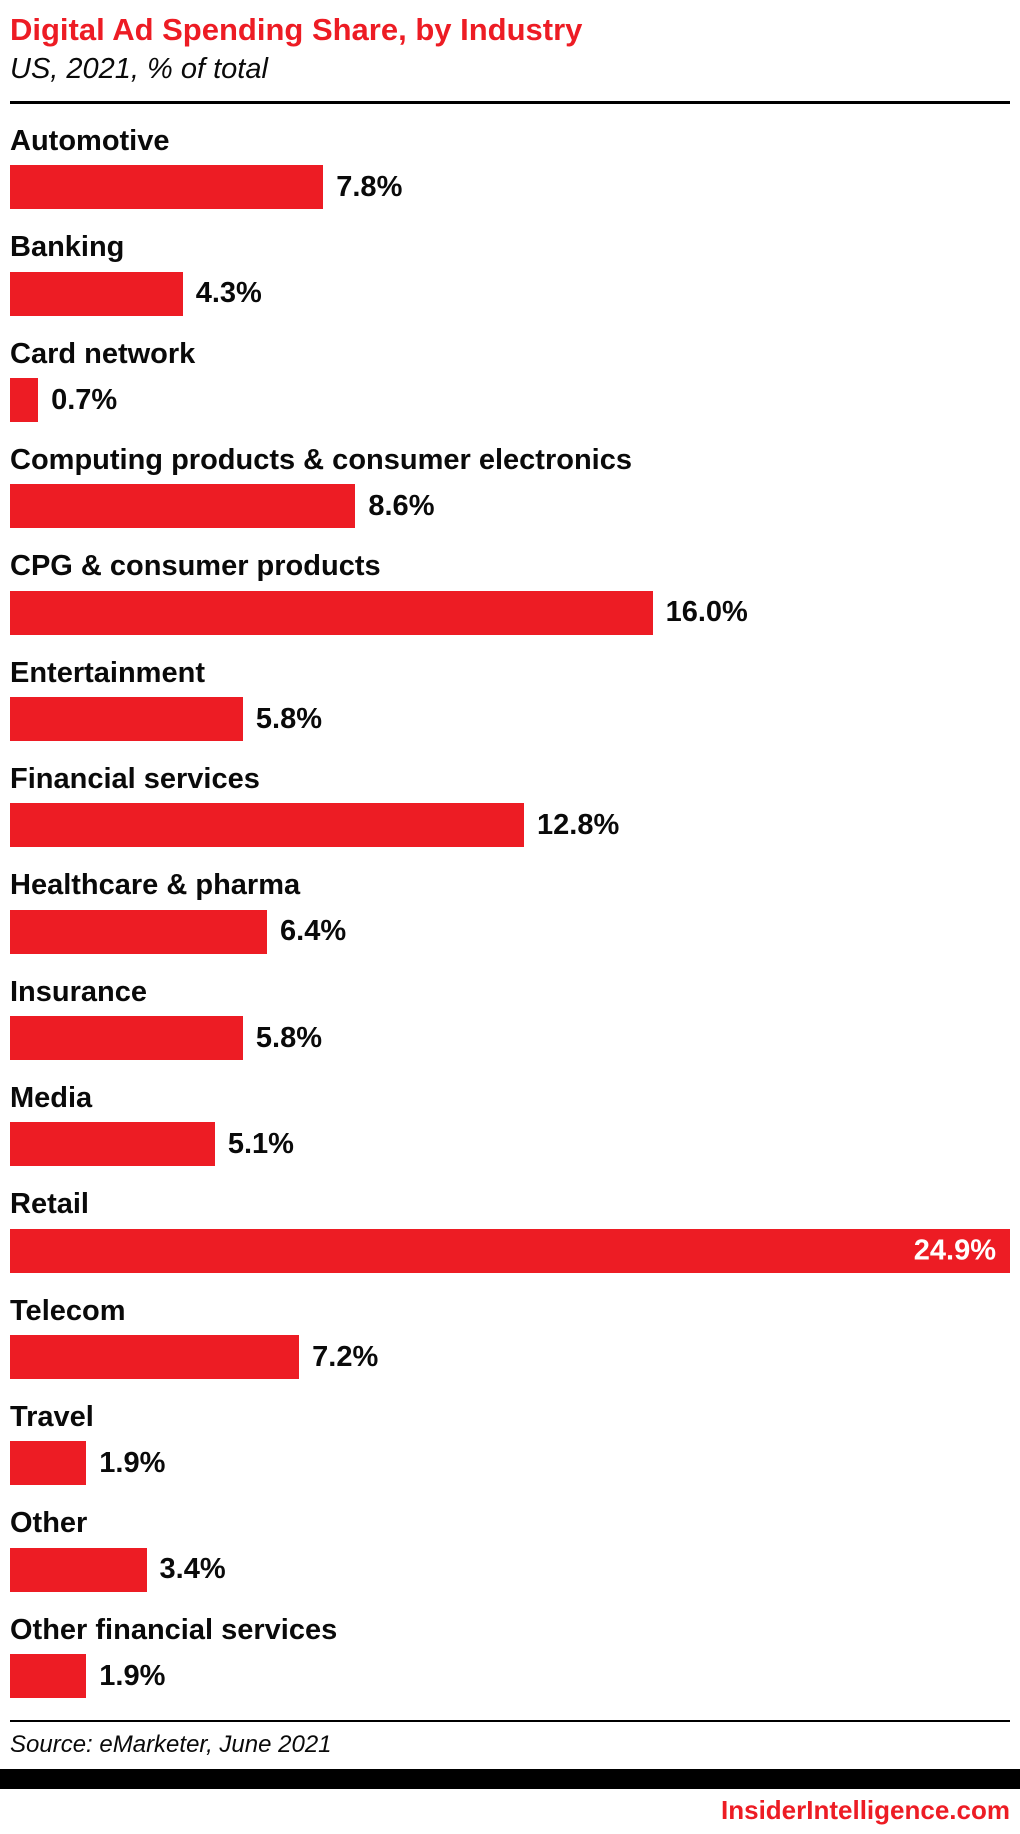  I want to click on bar-label: Financial services, so click(135, 779).